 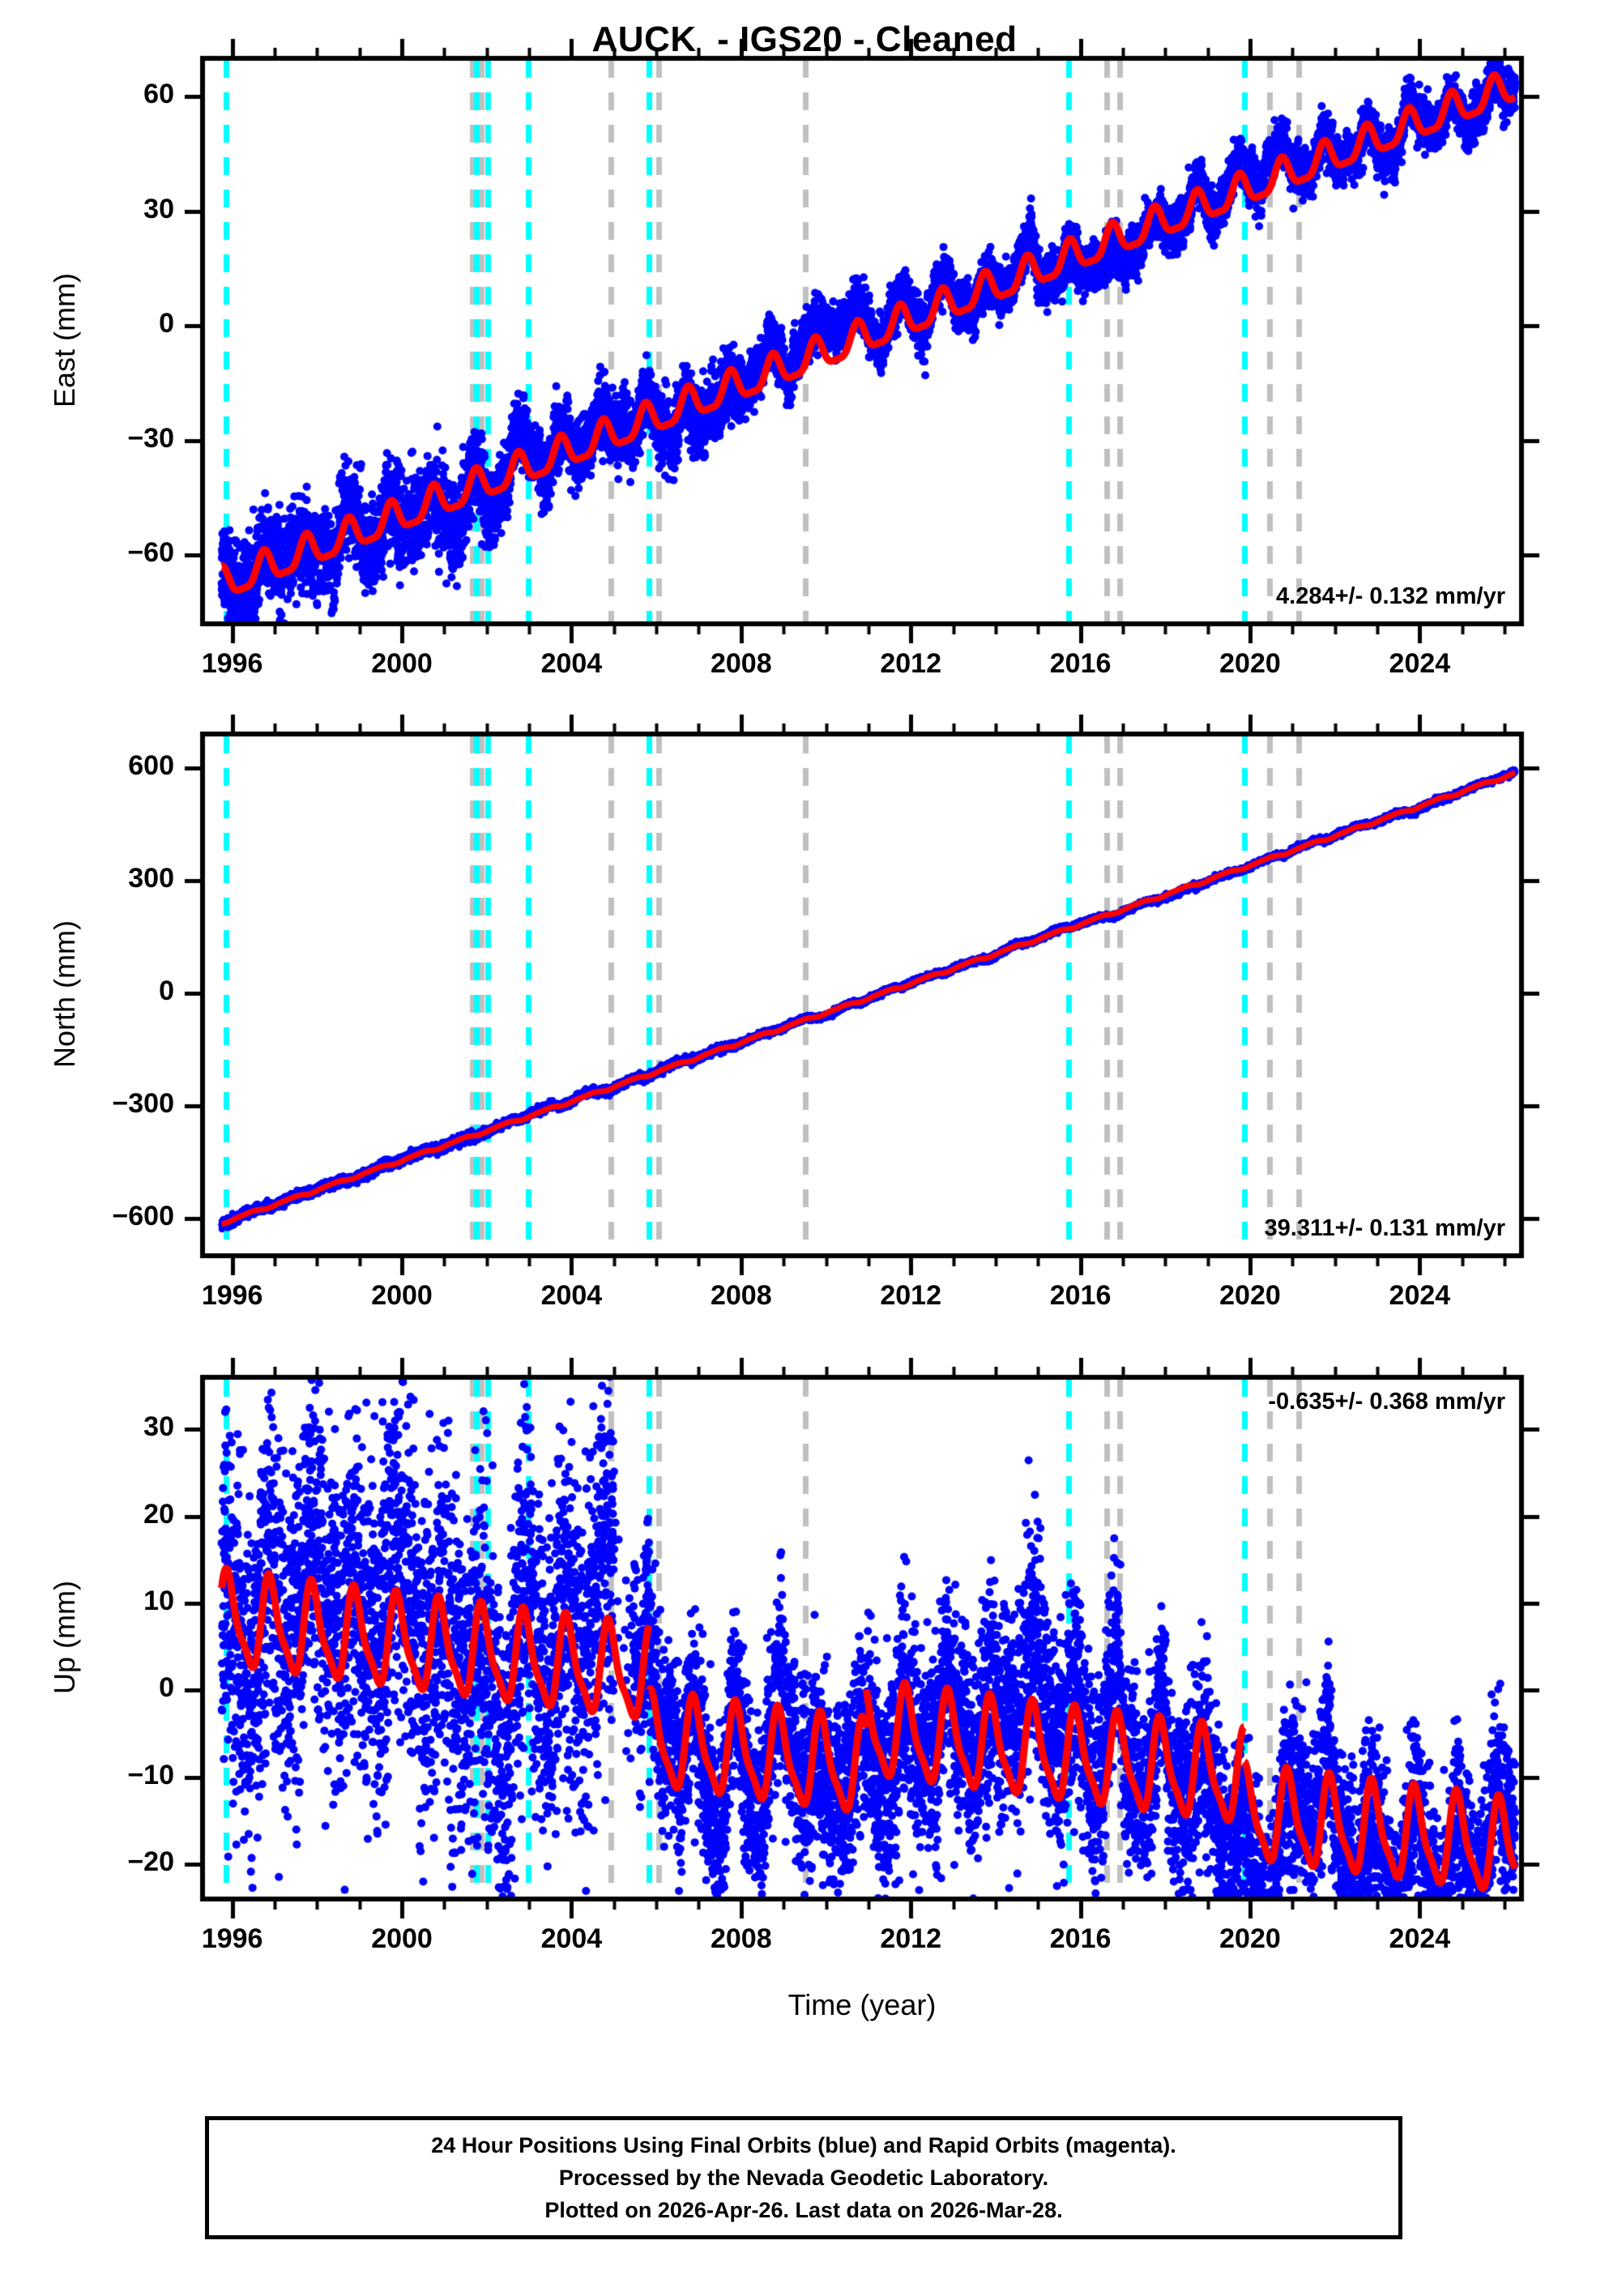 I want to click on x-tick-label-east-0: 1996, so click(x=232, y=663).